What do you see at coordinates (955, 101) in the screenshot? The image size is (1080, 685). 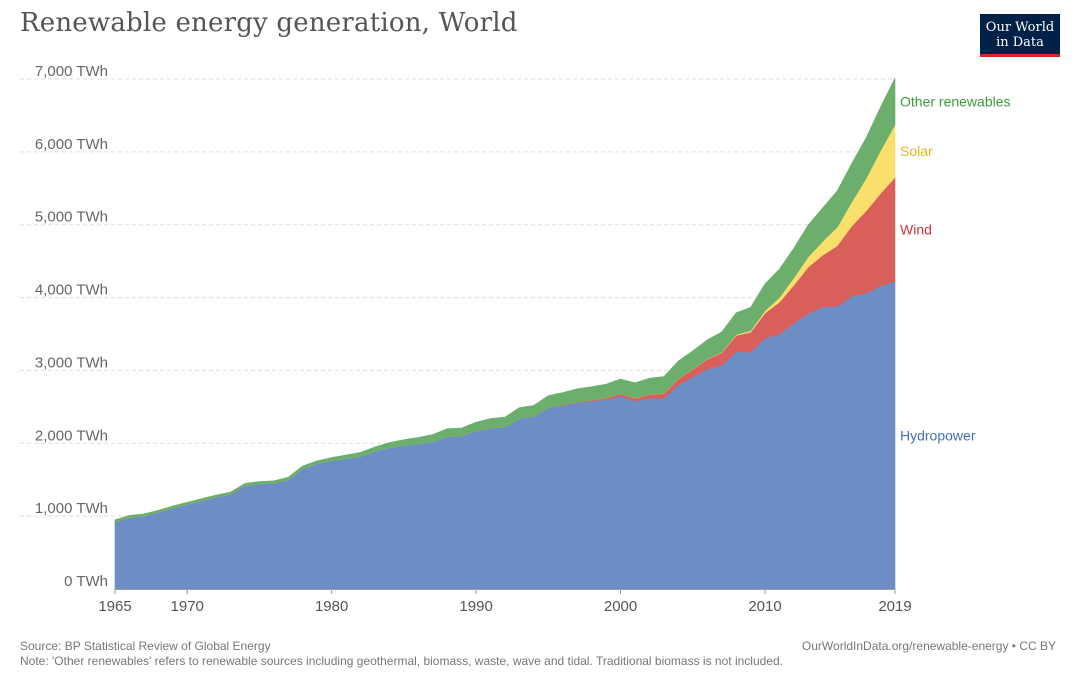 I see `series-label-other-renewables: Other renewables` at bounding box center [955, 101].